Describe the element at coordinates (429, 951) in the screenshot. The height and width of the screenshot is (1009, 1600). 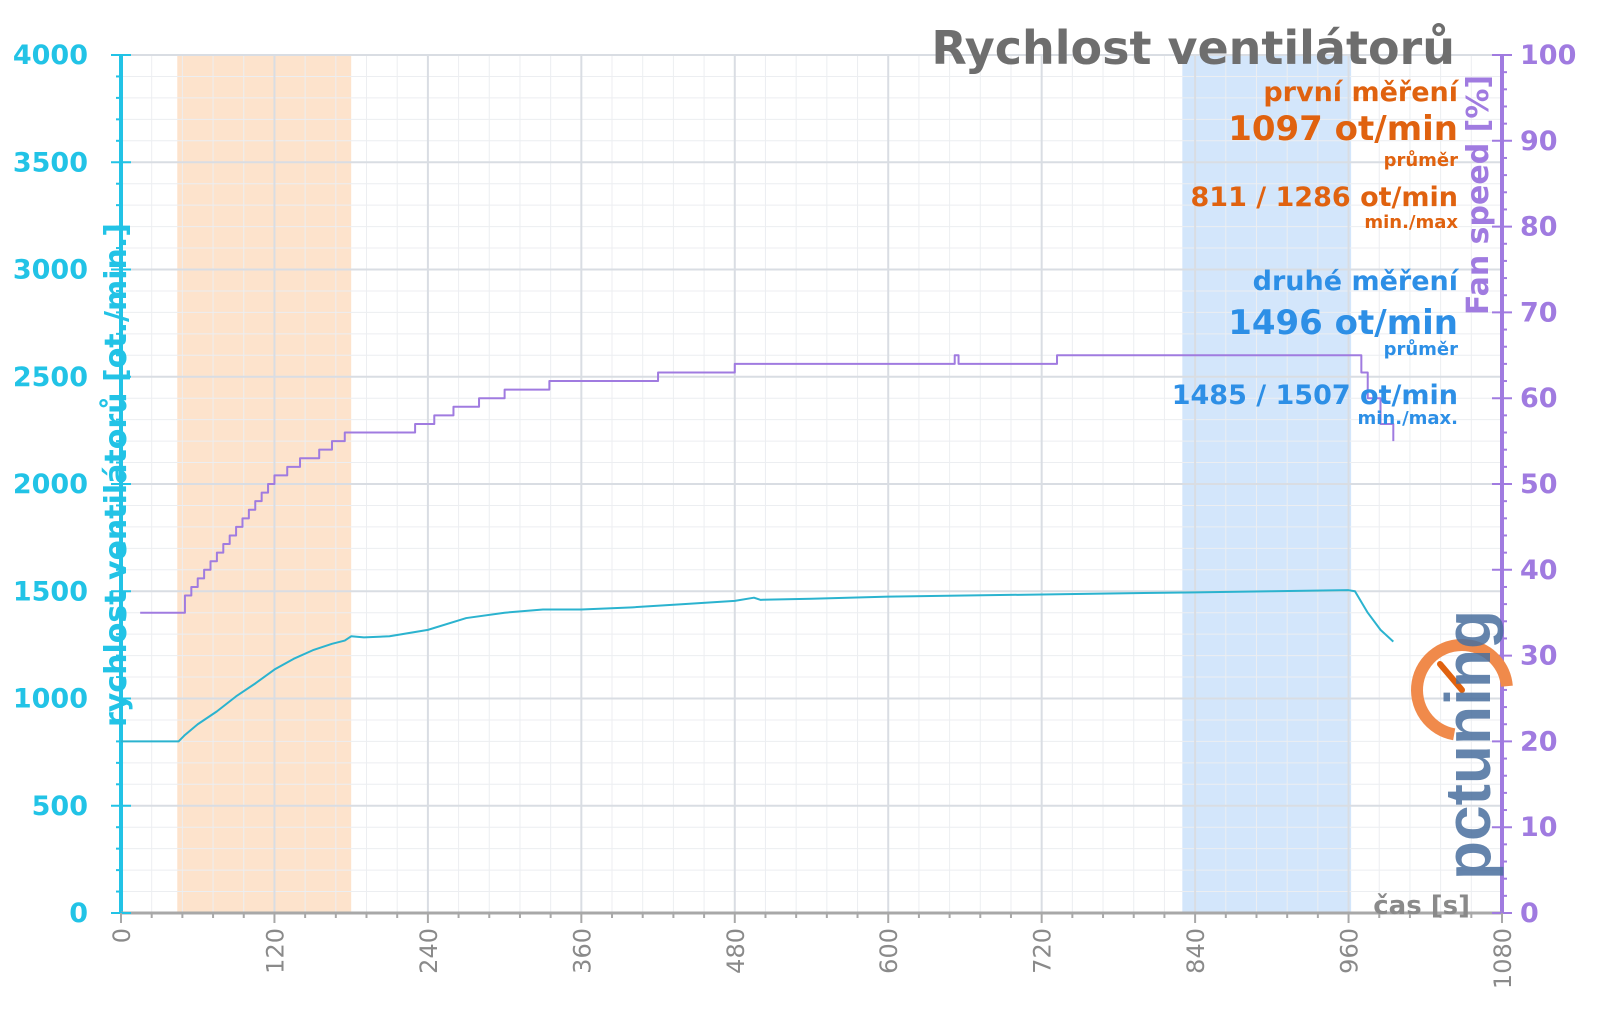
I see `x-tick-label: 240` at that location.